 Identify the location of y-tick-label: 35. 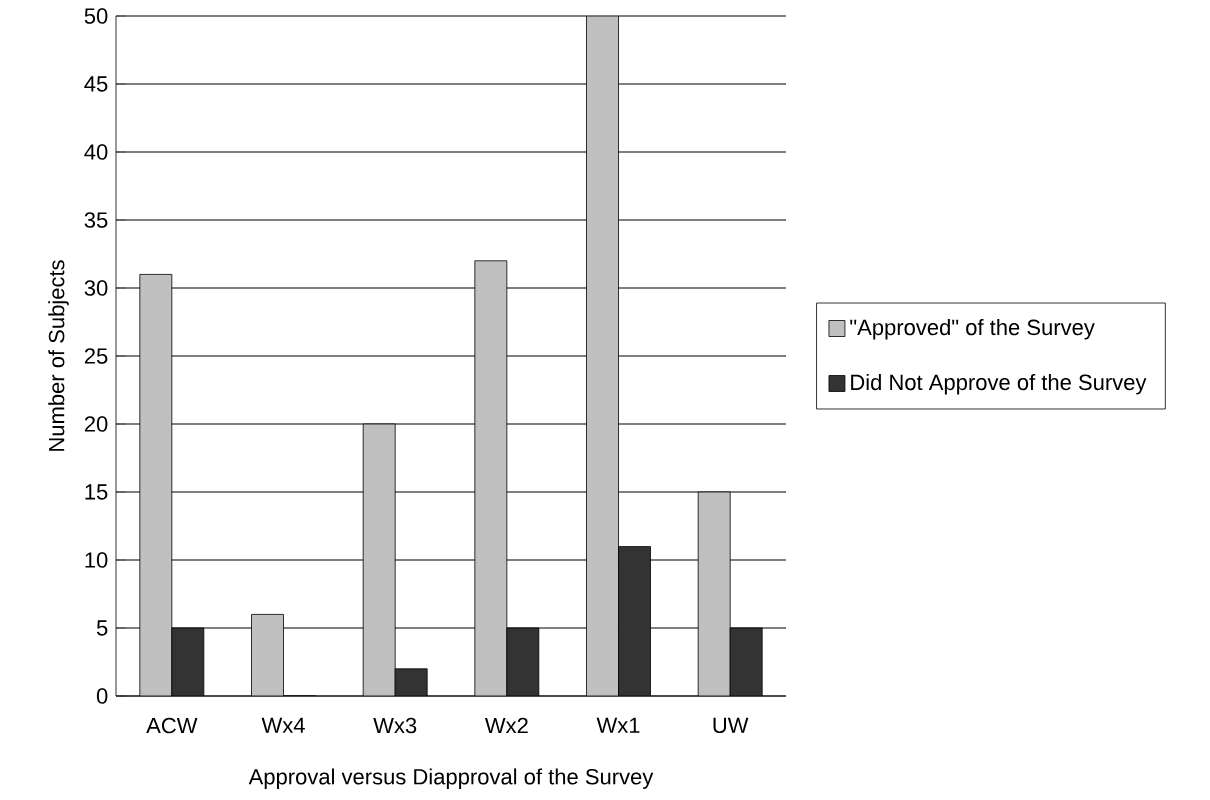
(96, 220).